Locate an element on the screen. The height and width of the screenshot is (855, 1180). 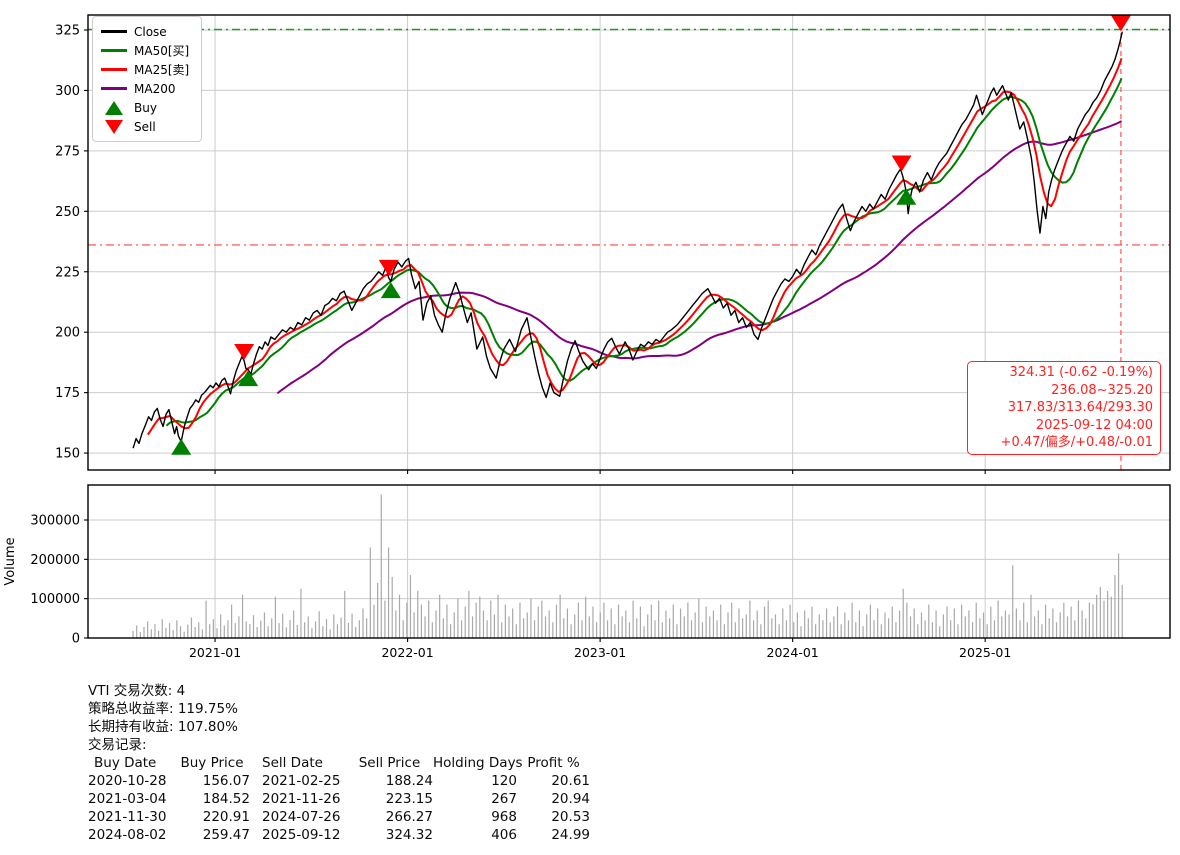
legend-label: MA25[卖] is located at coordinates (162, 70).